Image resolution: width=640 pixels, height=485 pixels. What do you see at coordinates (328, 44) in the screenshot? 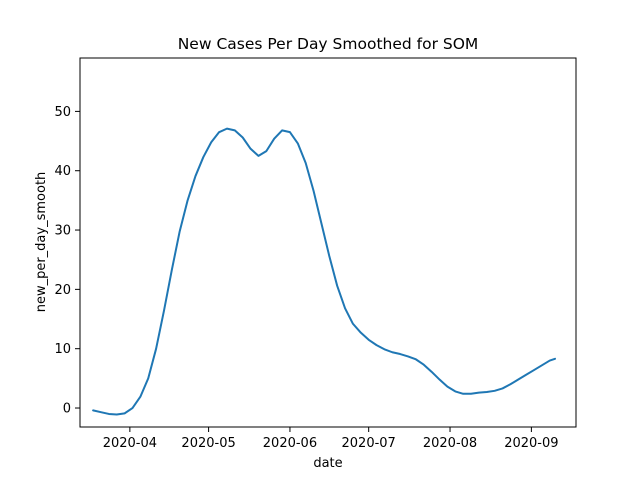
I see `chart-title: New Cases Per Day Smoothed for SOM` at bounding box center [328, 44].